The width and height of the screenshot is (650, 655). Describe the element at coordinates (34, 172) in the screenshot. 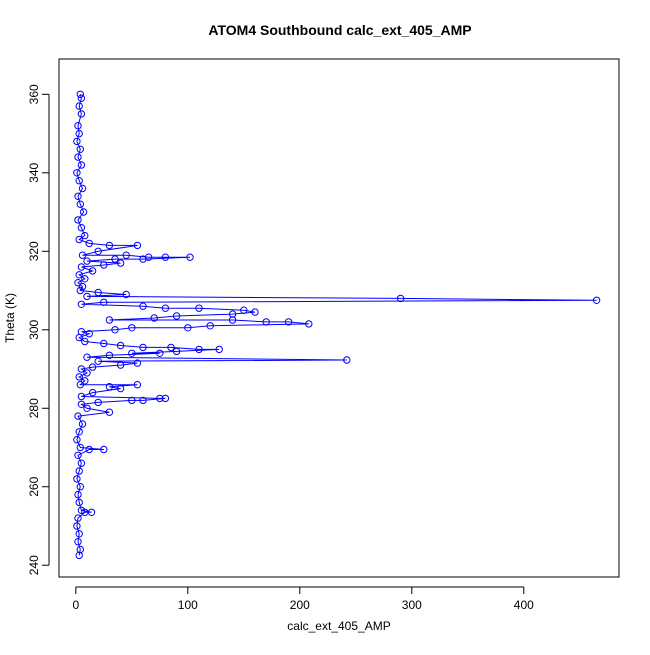

I see `y-tick-label: 340` at that location.